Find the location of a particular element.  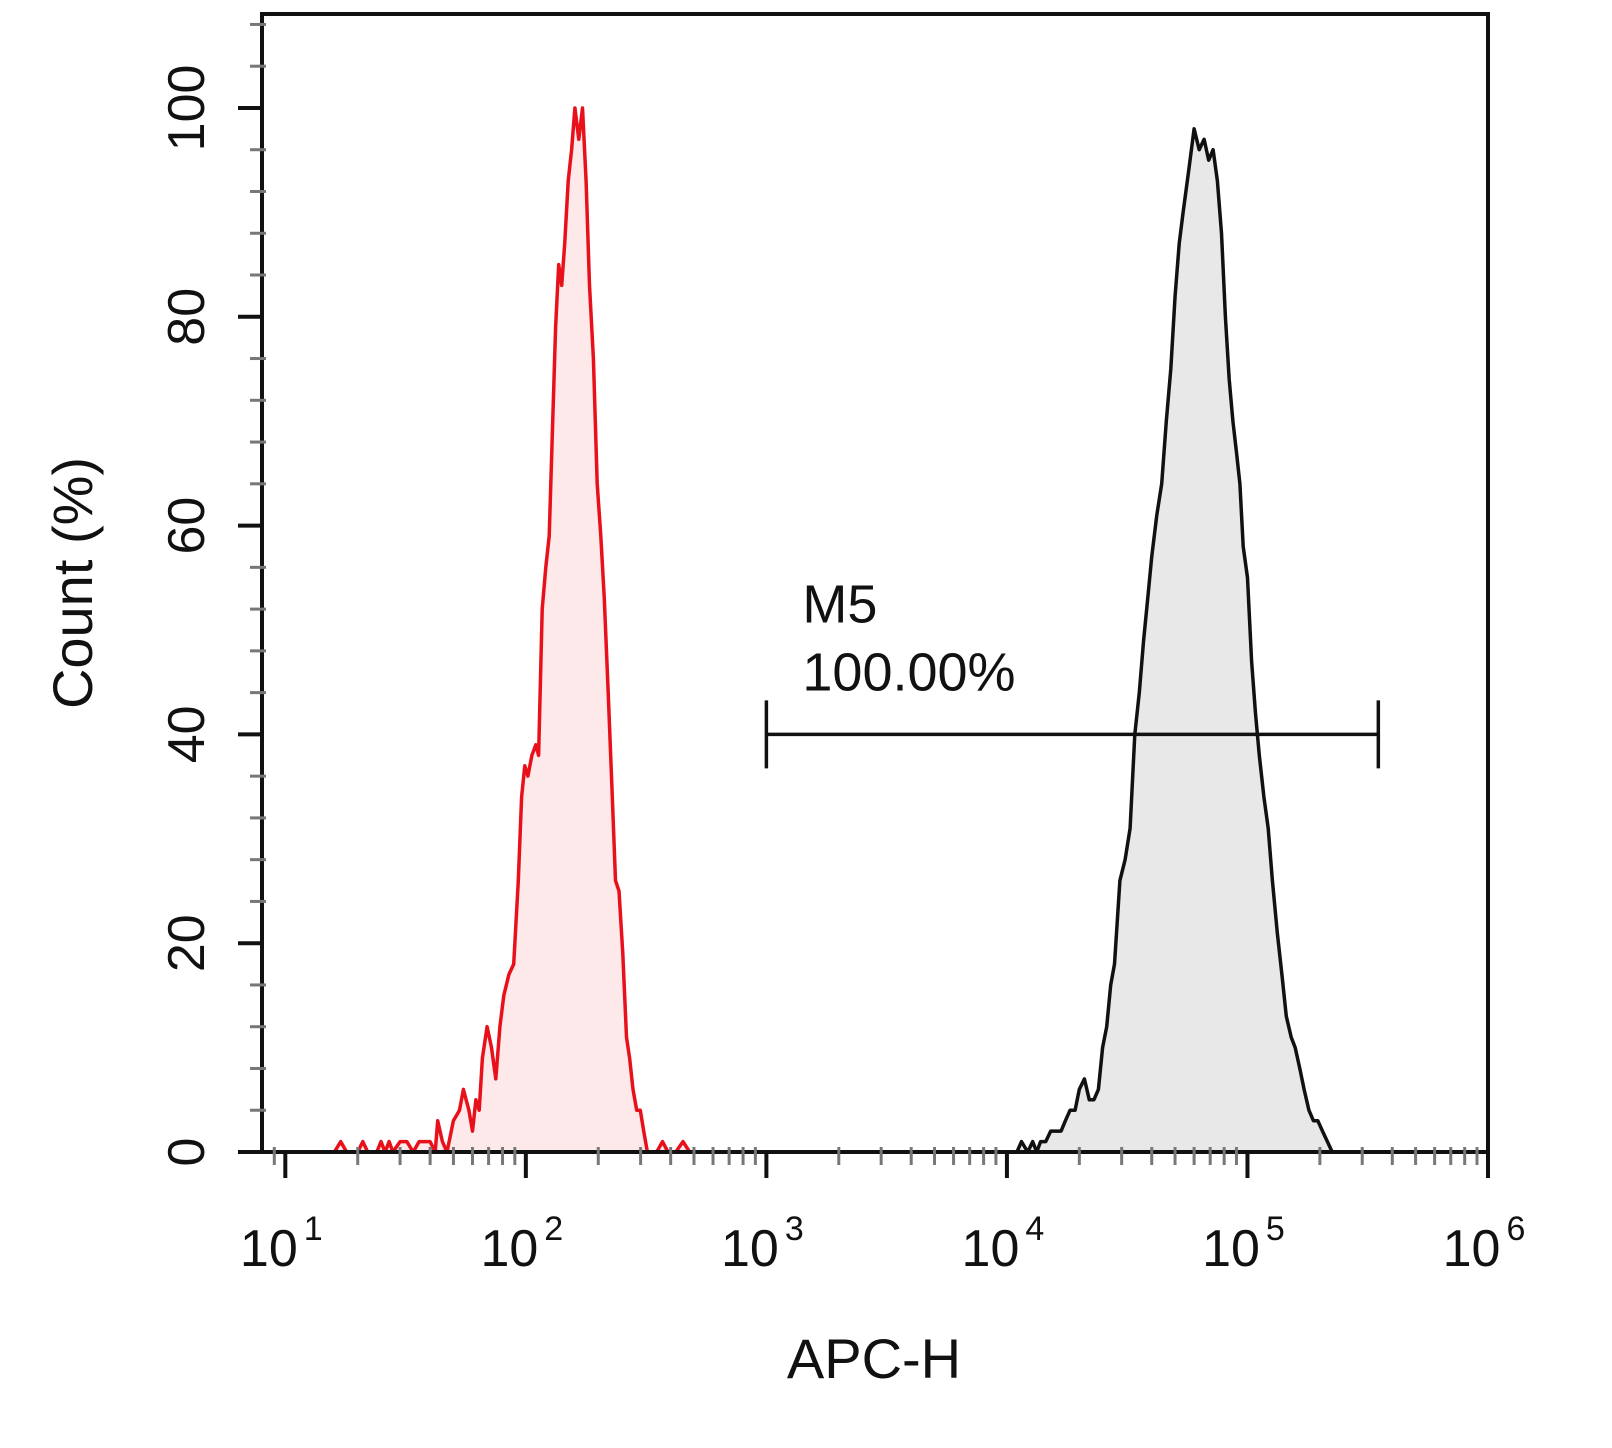

y-tick-label: 20 is located at coordinates (187, 943).